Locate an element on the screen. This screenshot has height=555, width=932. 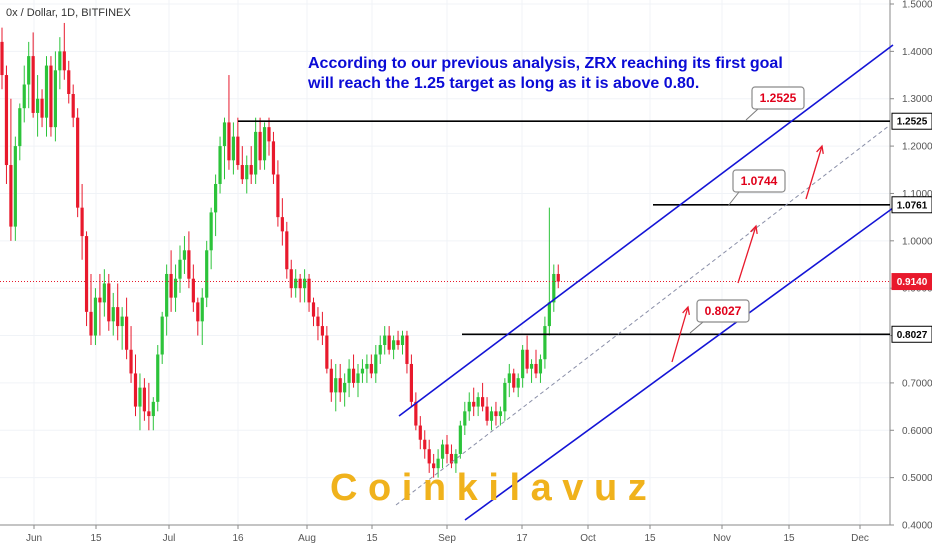
time-axis-labels: Jun 15 Jul 16 Aug 15 Sep 17 Oct 15 Nov 15 Dec is located at coordinates (447, 534).